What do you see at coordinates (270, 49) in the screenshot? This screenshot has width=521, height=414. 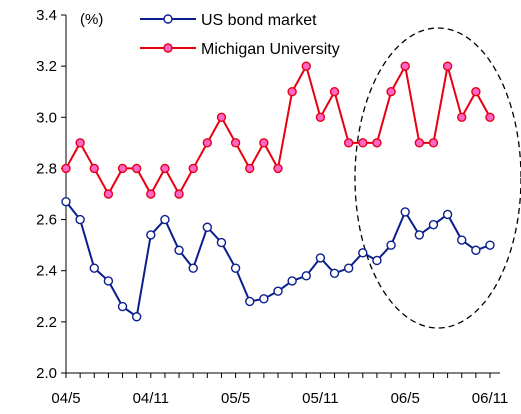 I see `legend-label: Michigan University` at bounding box center [270, 49].